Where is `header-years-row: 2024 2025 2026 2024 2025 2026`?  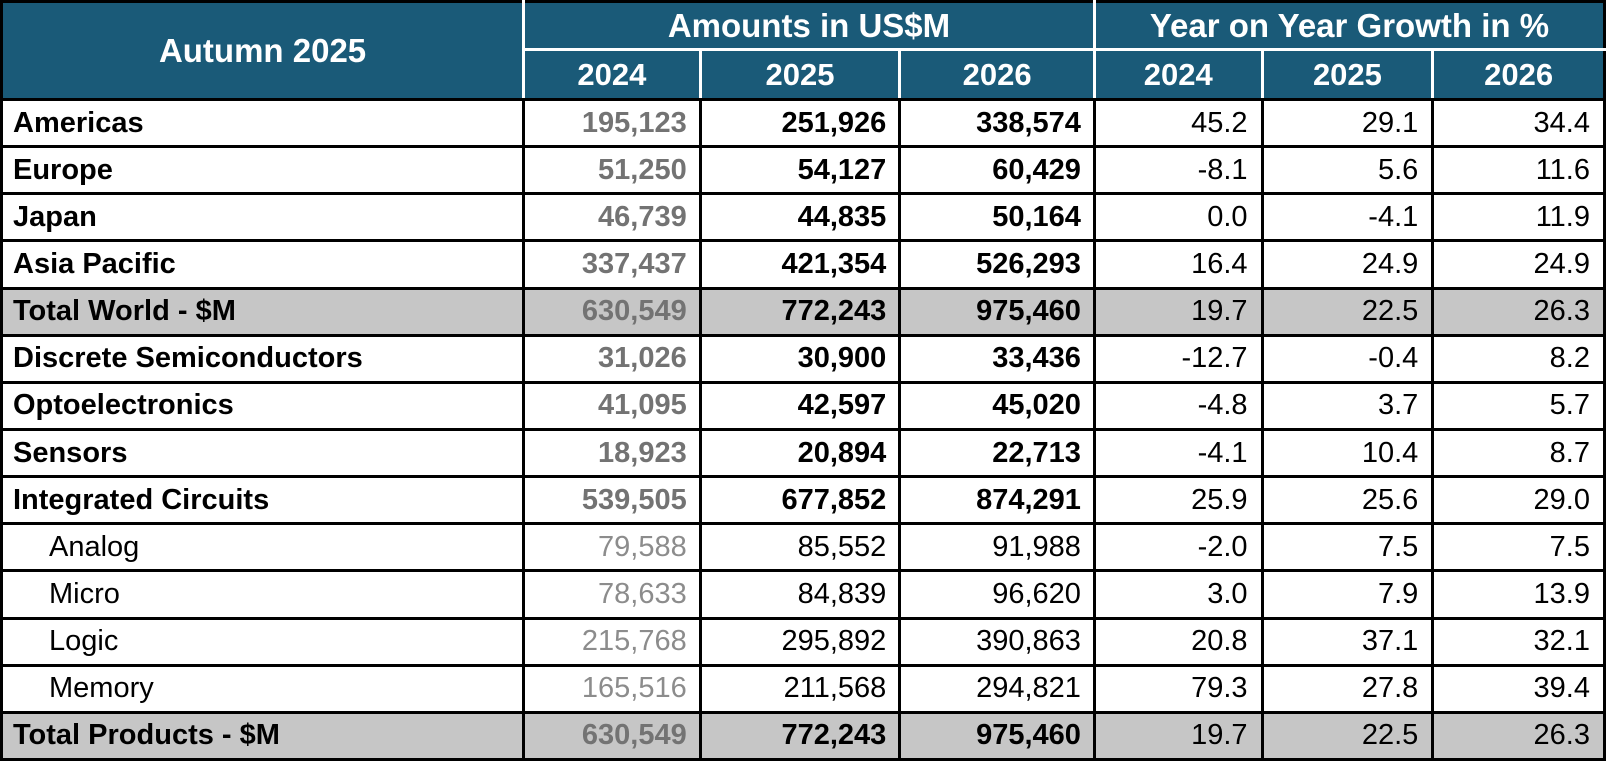 header-years-row: 2024 2025 2026 2024 2025 2026 is located at coordinates (804, 74).